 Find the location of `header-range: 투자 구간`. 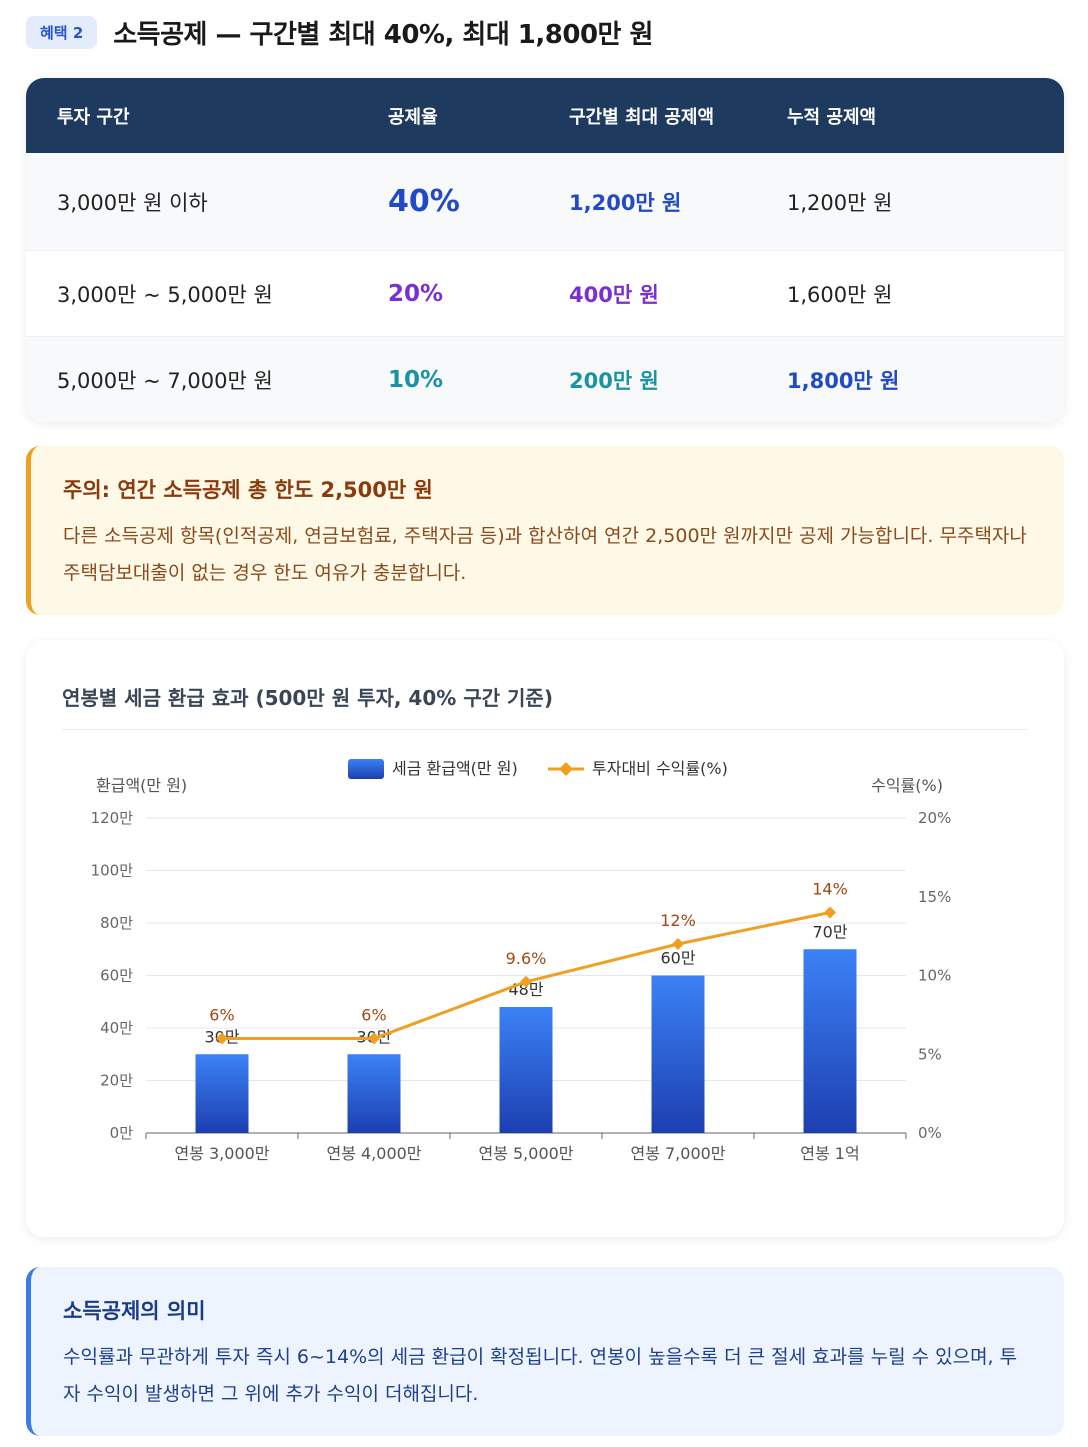

header-range: 투자 구간 is located at coordinates (93, 117).